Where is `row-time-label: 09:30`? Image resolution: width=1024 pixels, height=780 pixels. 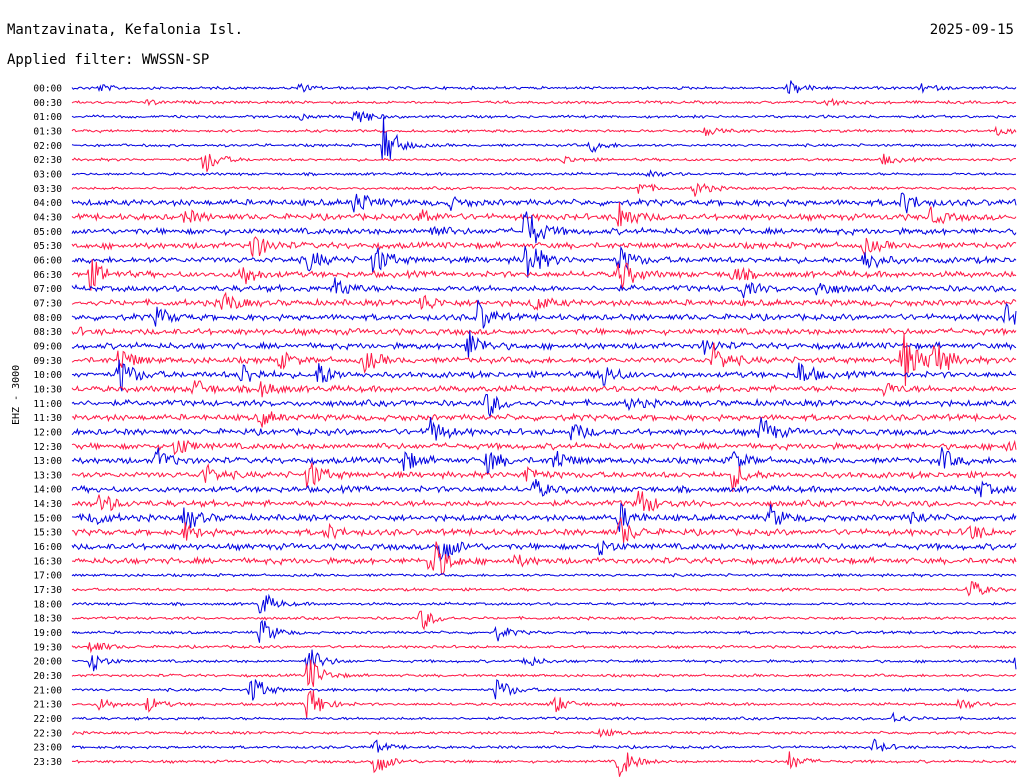
row-time-label: 09:30 is located at coordinates (47, 361).